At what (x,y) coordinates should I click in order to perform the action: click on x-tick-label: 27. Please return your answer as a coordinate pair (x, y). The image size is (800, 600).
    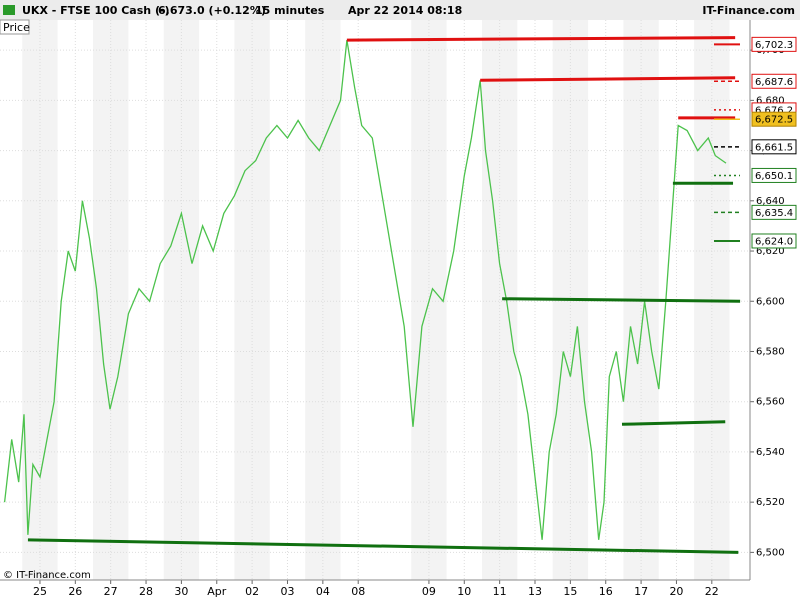
    Looking at the image, I should click on (111, 591).